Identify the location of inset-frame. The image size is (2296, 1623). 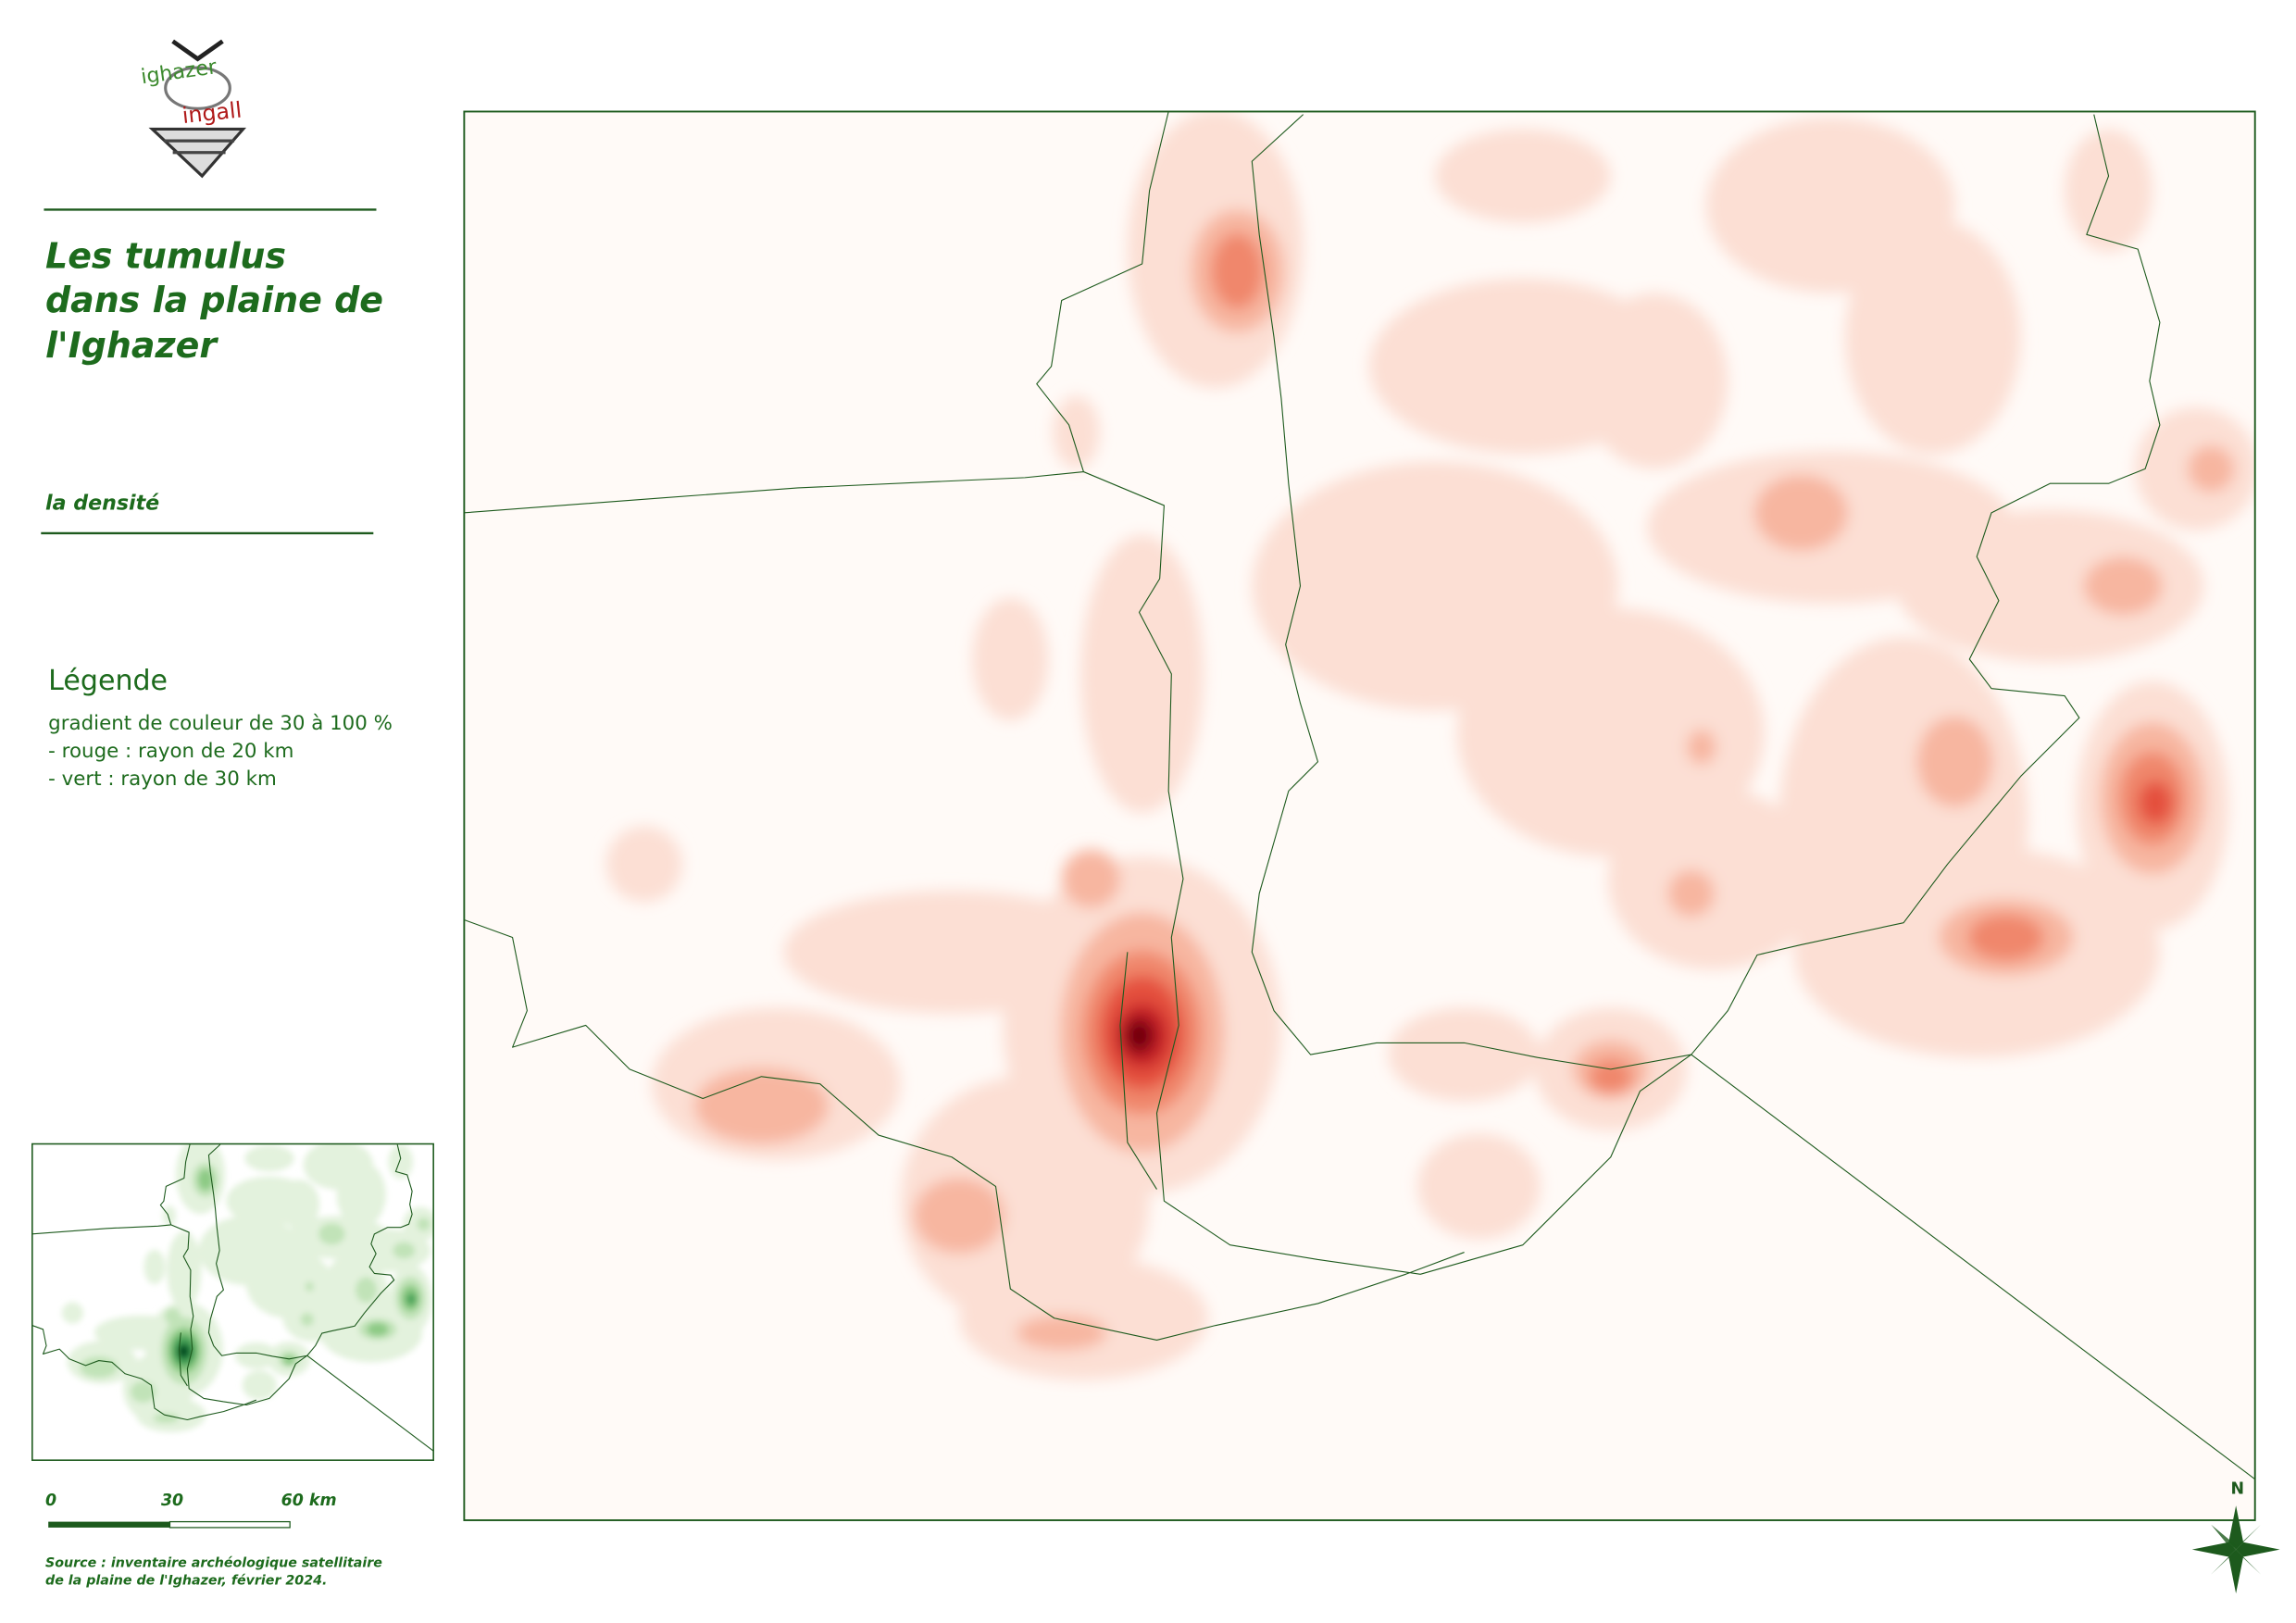
(232, 1301).